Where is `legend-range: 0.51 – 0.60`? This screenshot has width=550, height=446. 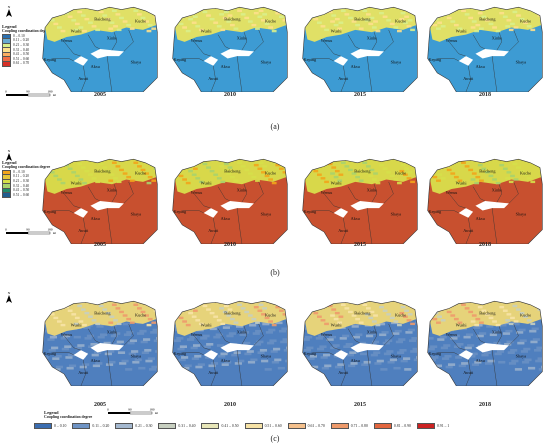 legend-range: 0.51 – 0.60 is located at coordinates (21, 194).